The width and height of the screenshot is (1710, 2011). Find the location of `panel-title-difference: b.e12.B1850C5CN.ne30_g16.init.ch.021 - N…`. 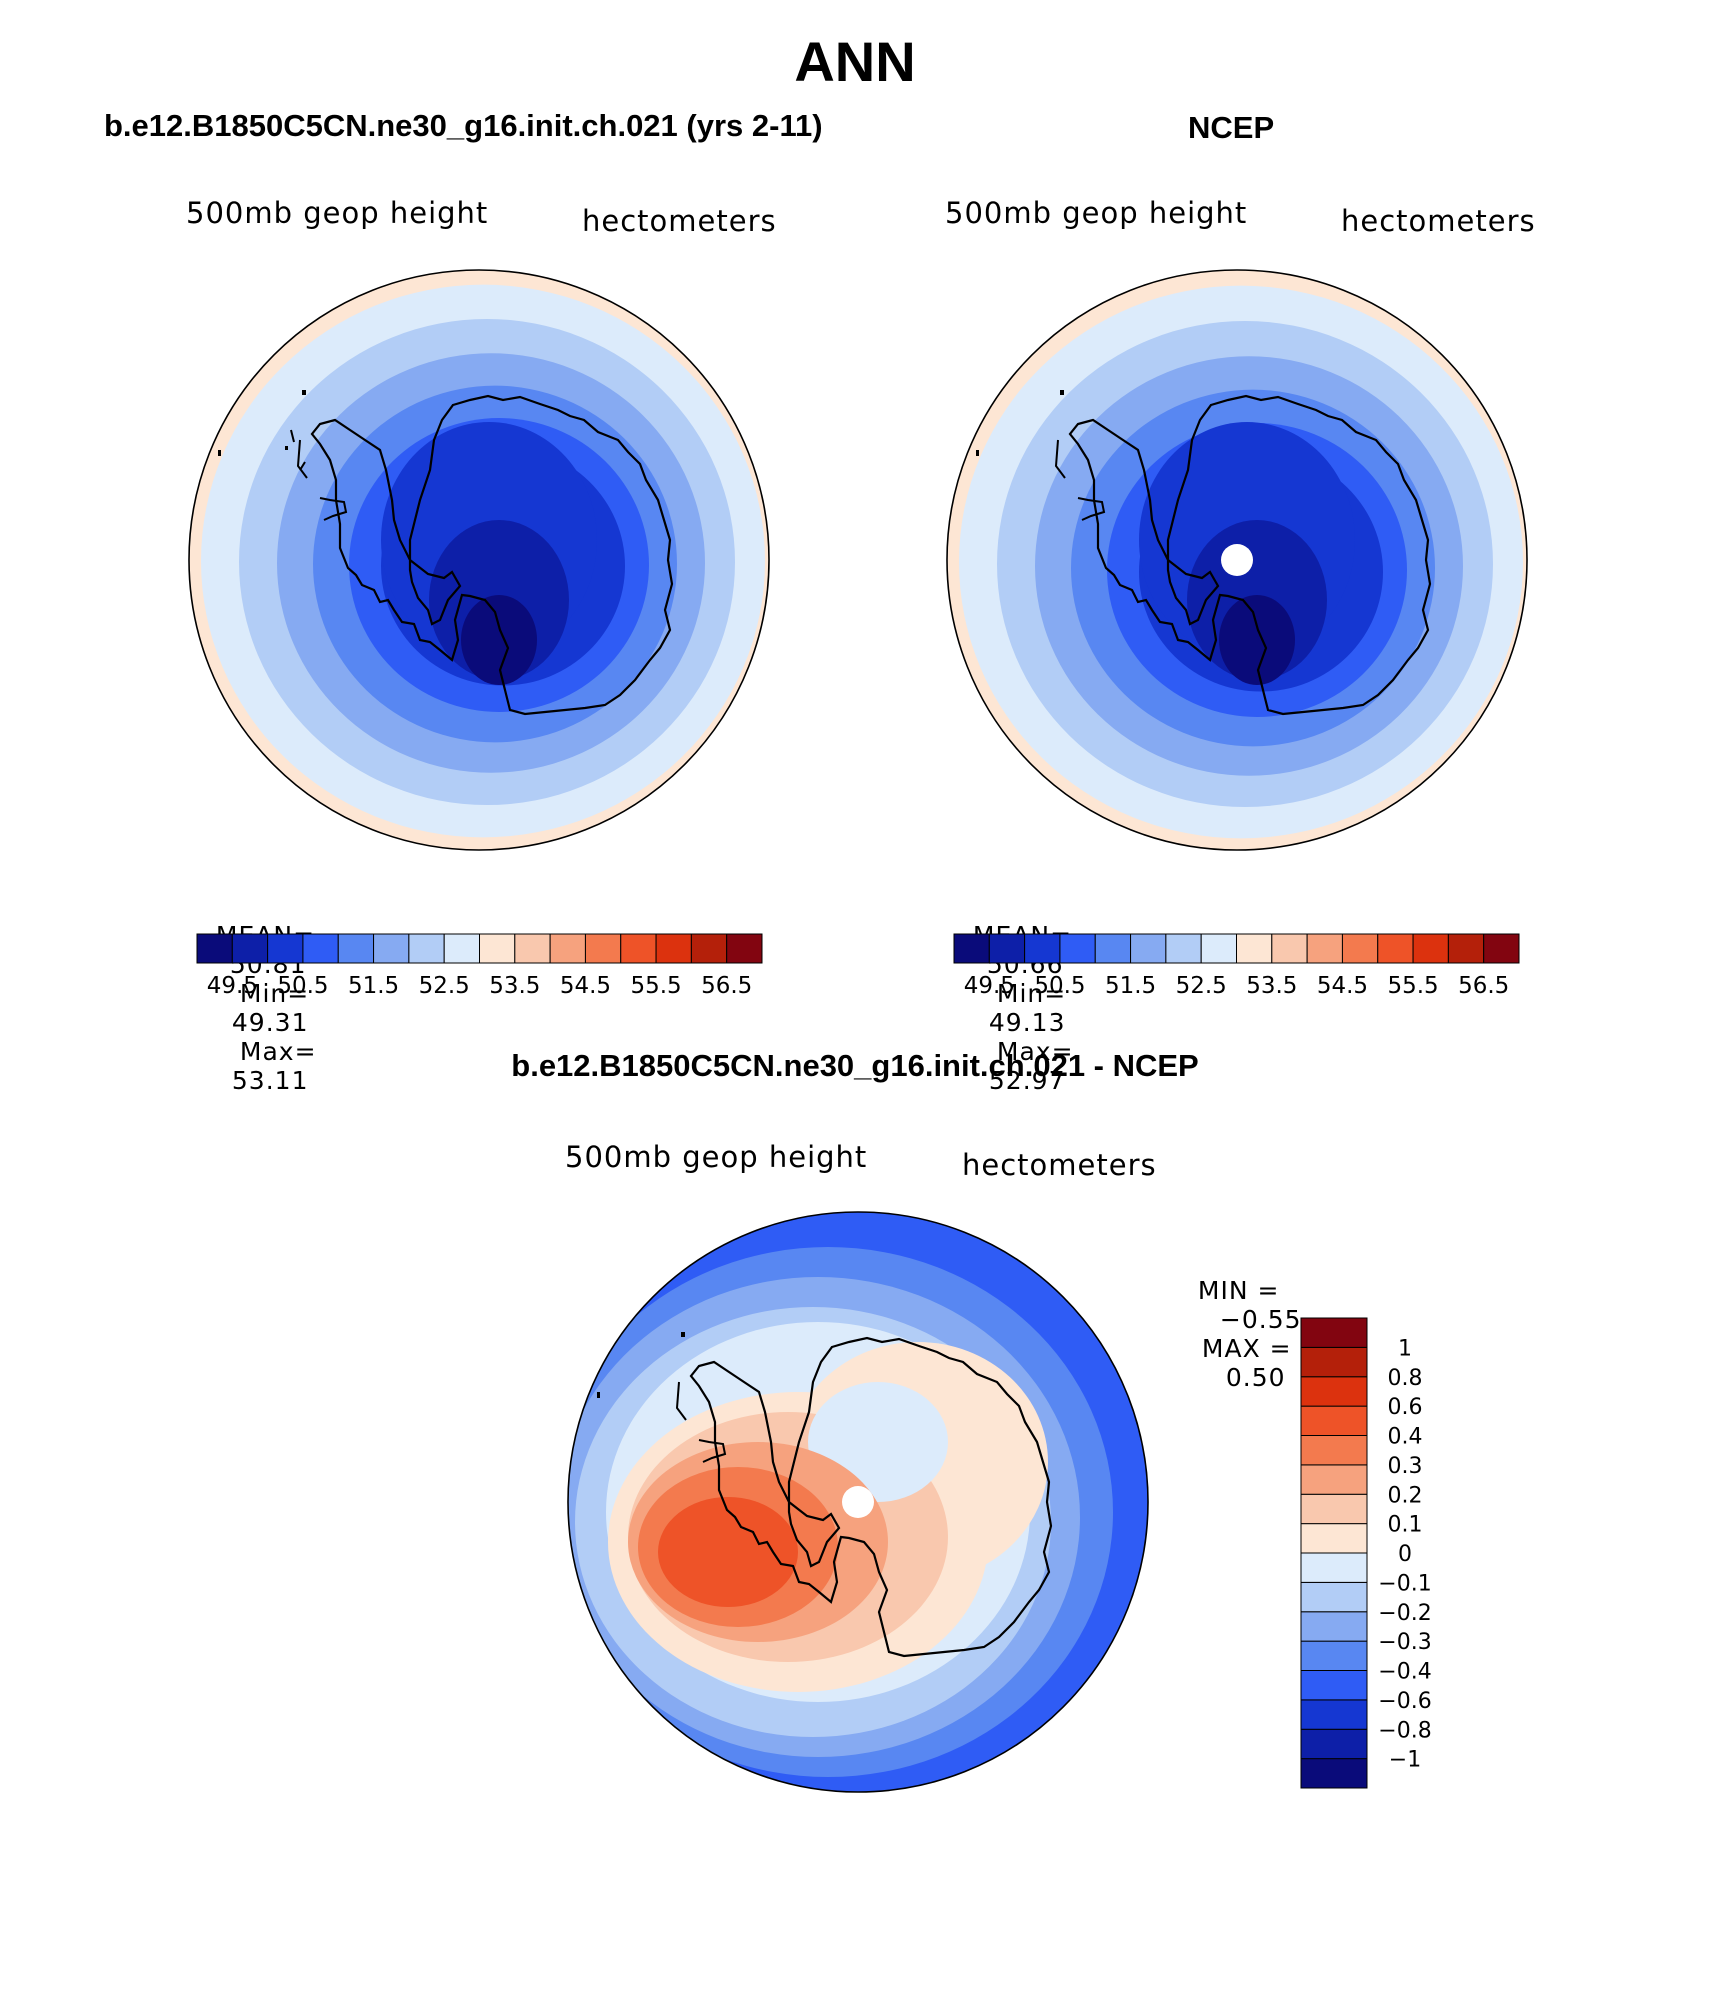

panel-title-difference: b.e12.B1850C5CN.ne30_g16.init.ch.021 - N… is located at coordinates (855, 1065).